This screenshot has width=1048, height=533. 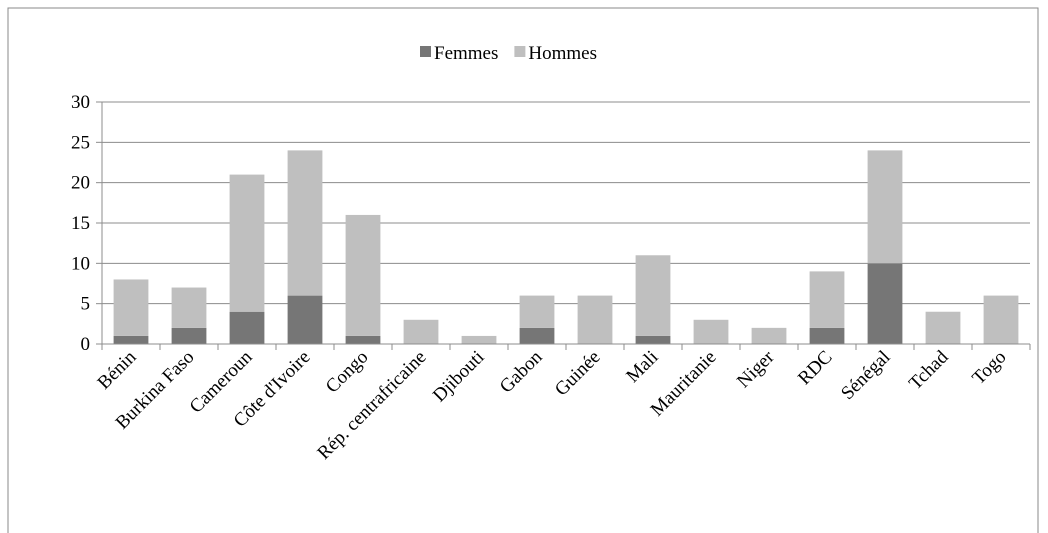 I want to click on x-tick-label: Gabon, so click(x=521, y=371).